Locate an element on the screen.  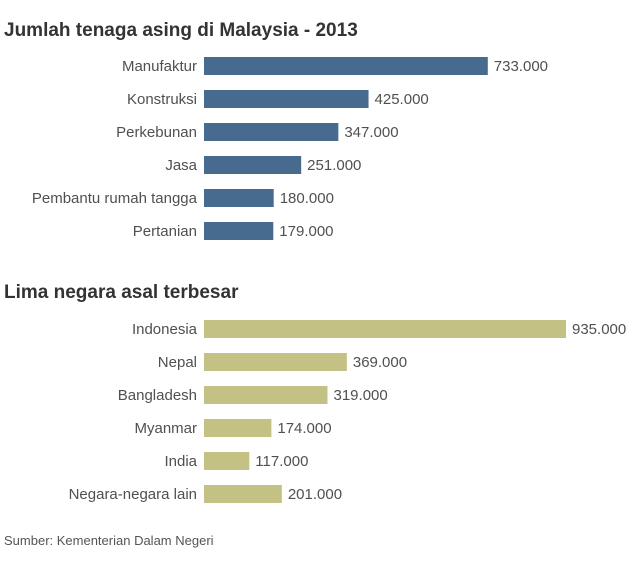
category-label: Konstruksi is located at coordinates (162, 99).